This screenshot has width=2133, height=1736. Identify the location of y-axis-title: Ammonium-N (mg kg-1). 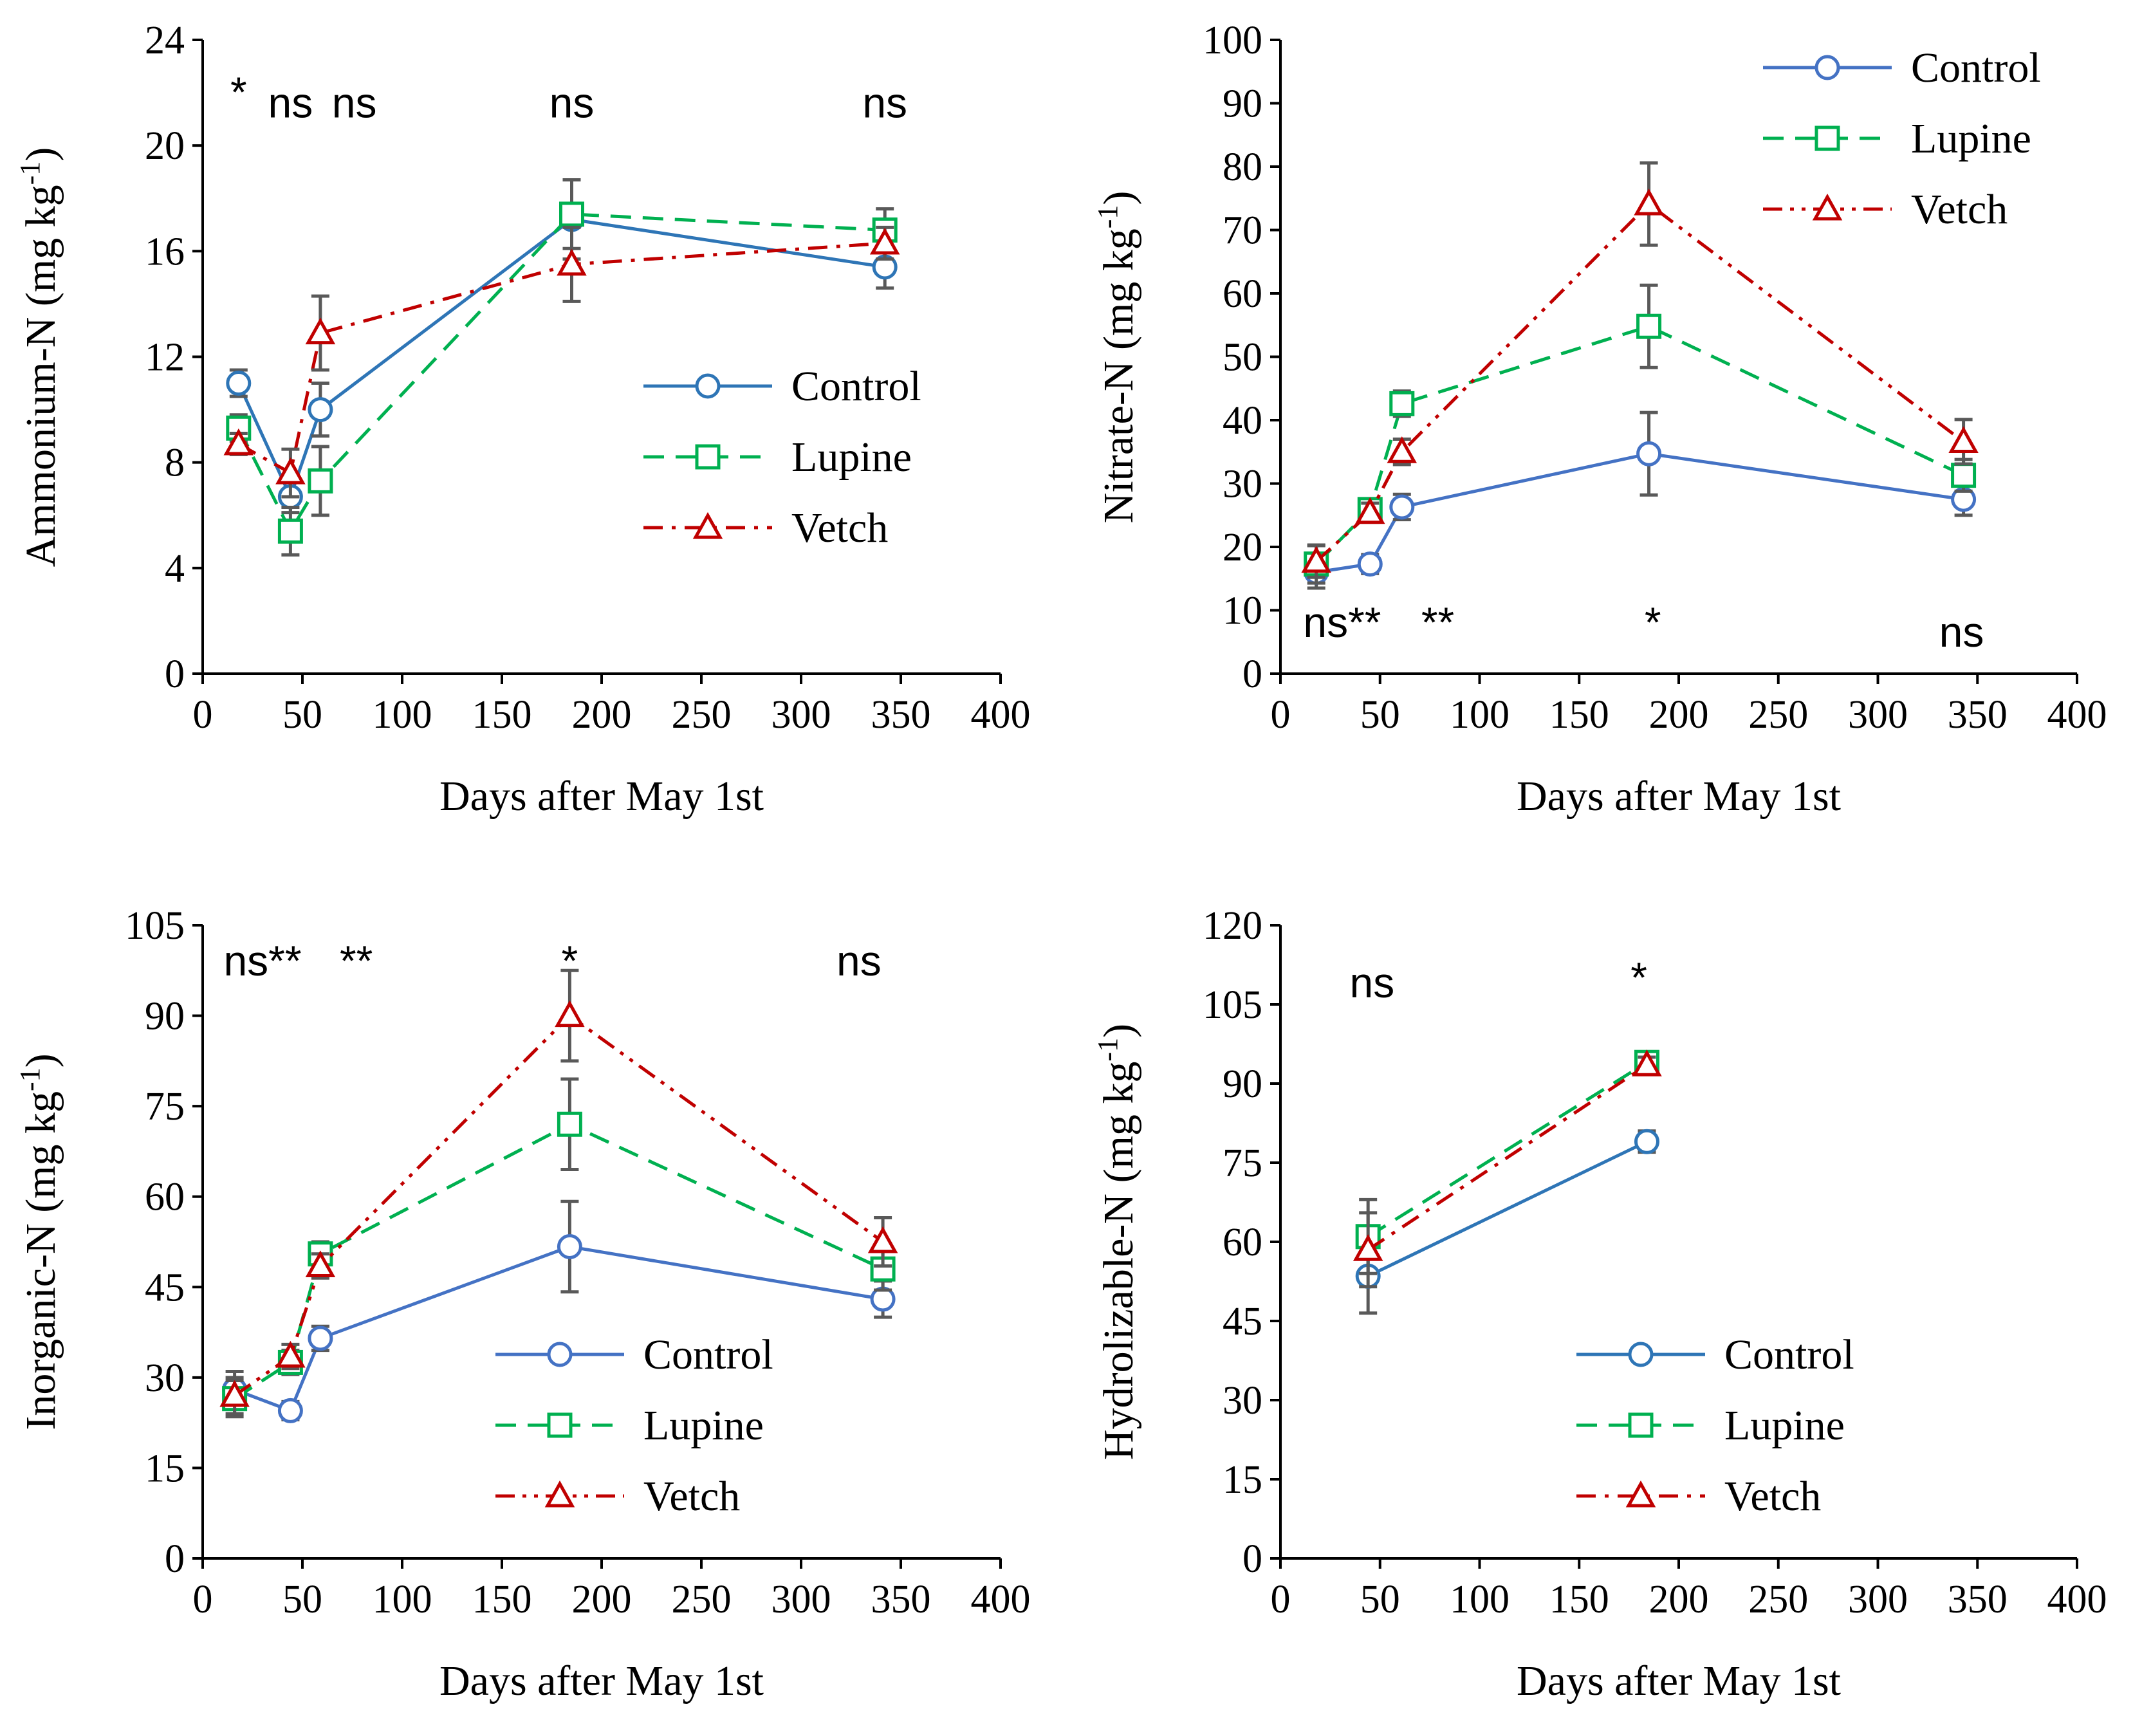
(39, 357).